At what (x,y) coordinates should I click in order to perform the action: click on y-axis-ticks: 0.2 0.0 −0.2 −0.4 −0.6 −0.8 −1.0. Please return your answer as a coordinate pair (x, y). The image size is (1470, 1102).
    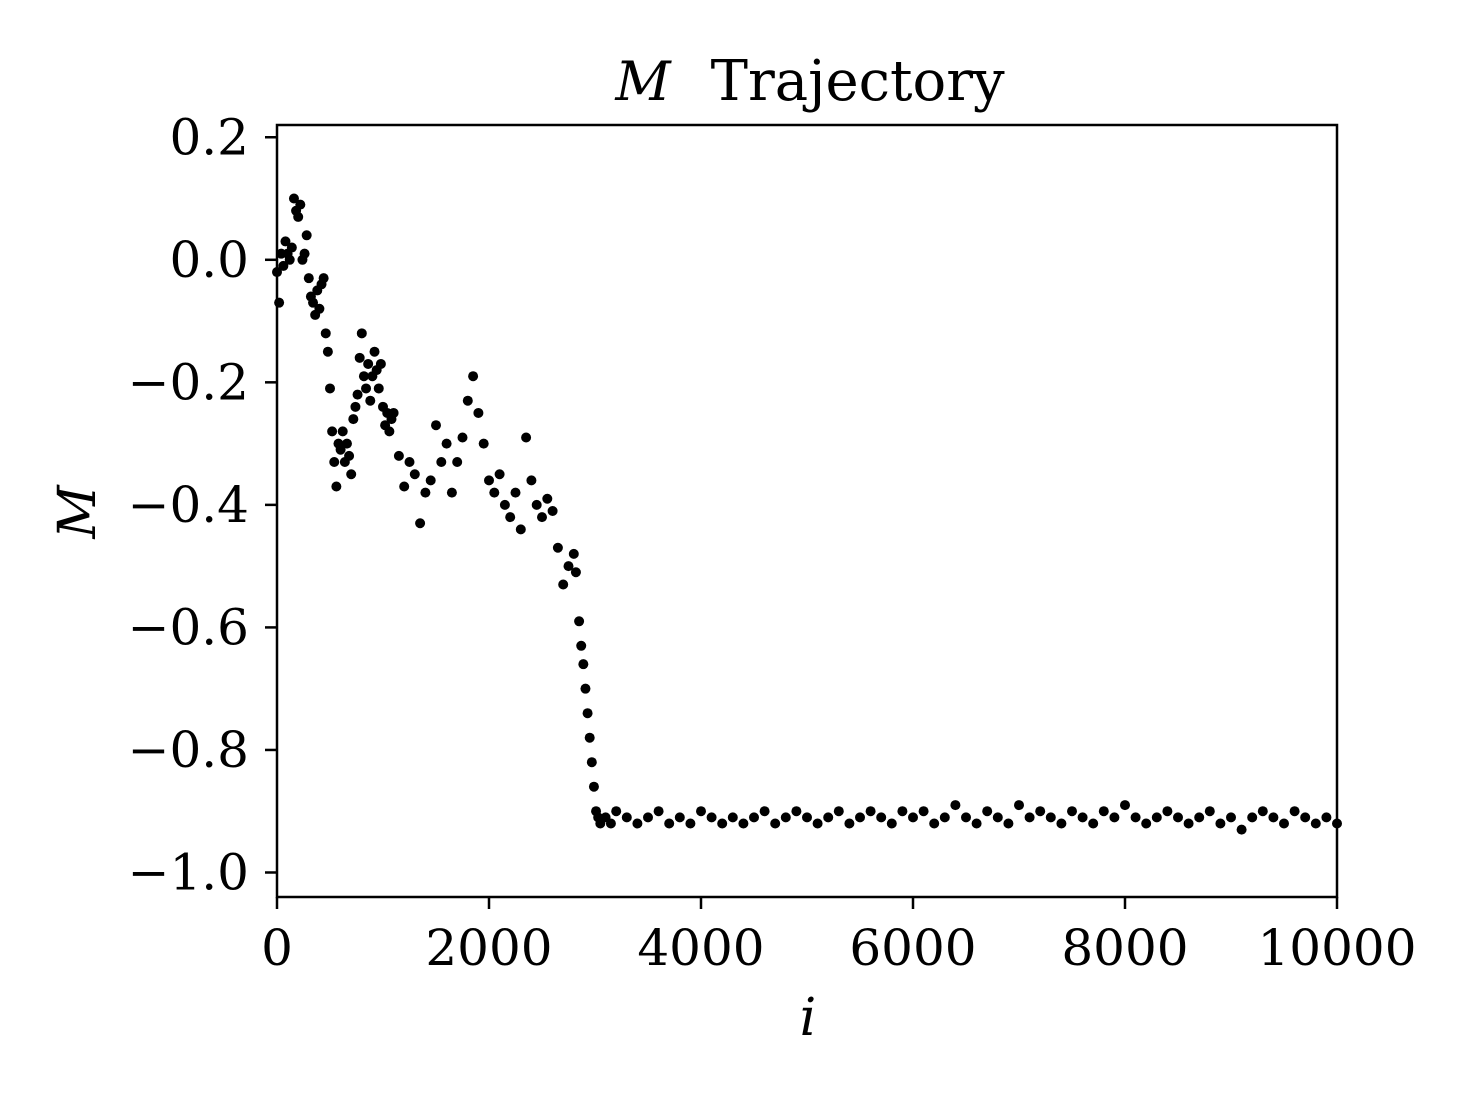
    Looking at the image, I should click on (202, 504).